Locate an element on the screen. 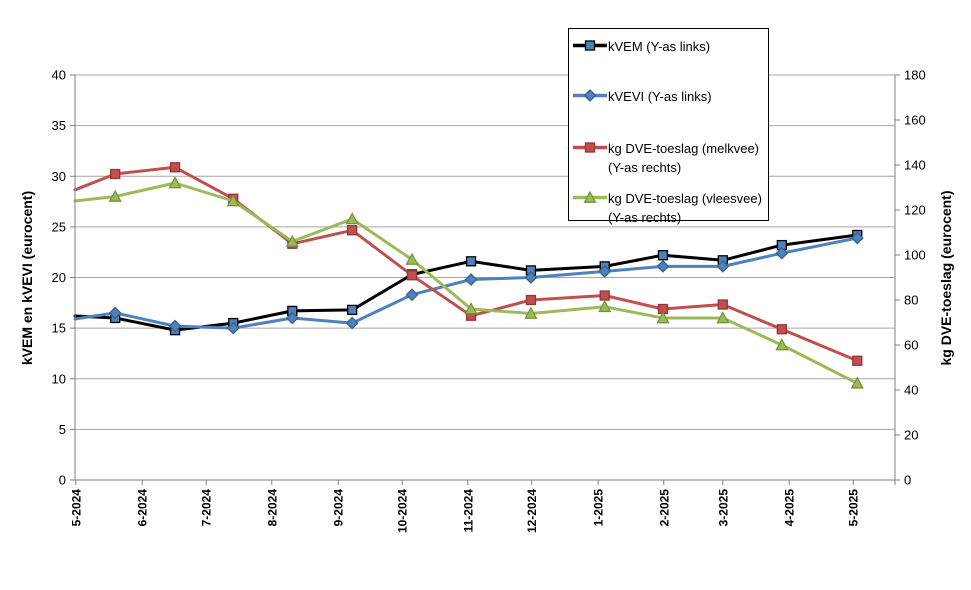 The image size is (971, 590). y-axis-left-tick-label: 5 is located at coordinates (62, 429).